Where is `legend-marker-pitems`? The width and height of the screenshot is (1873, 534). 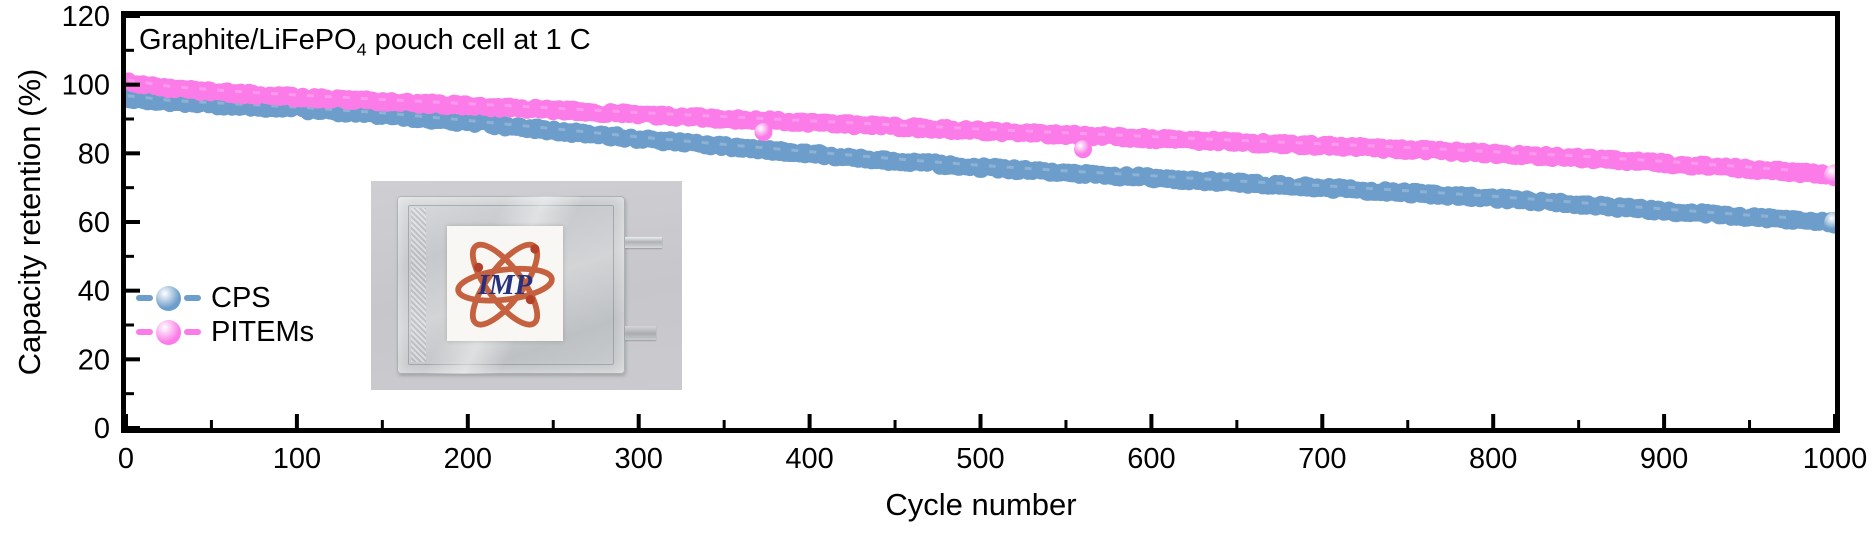 legend-marker-pitems is located at coordinates (168, 332).